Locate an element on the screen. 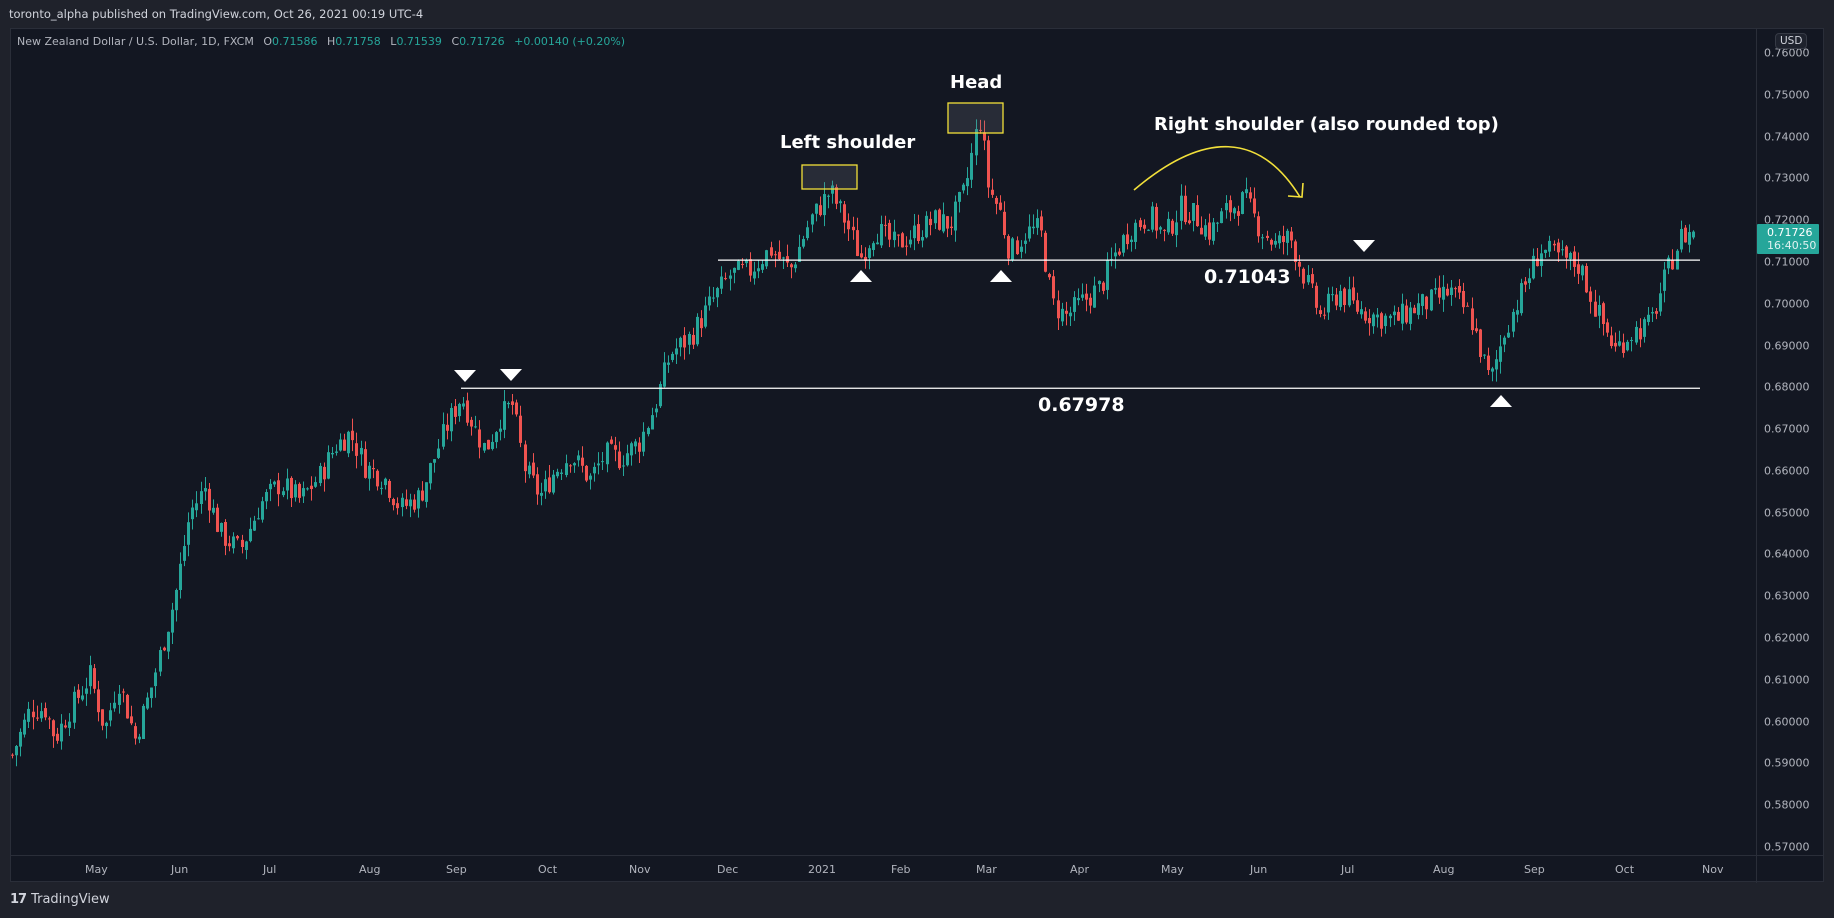 Image resolution: width=1834 pixels, height=918 pixels. last-price-value: 0.71726 is located at coordinates (1790, 232).